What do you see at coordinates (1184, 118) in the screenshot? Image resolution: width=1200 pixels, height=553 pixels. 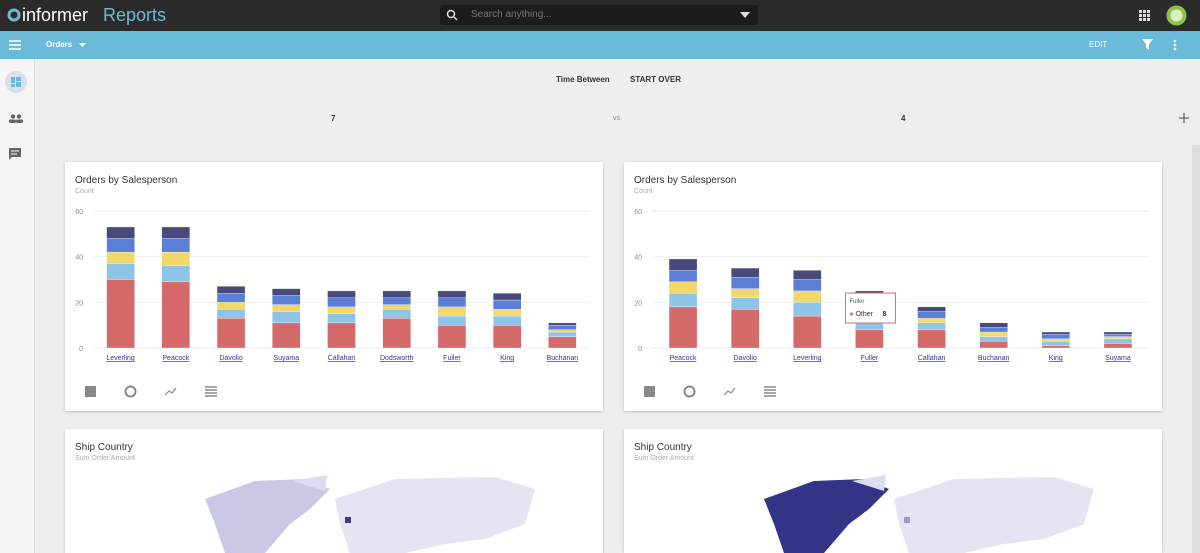 I see `add-button` at bounding box center [1184, 118].